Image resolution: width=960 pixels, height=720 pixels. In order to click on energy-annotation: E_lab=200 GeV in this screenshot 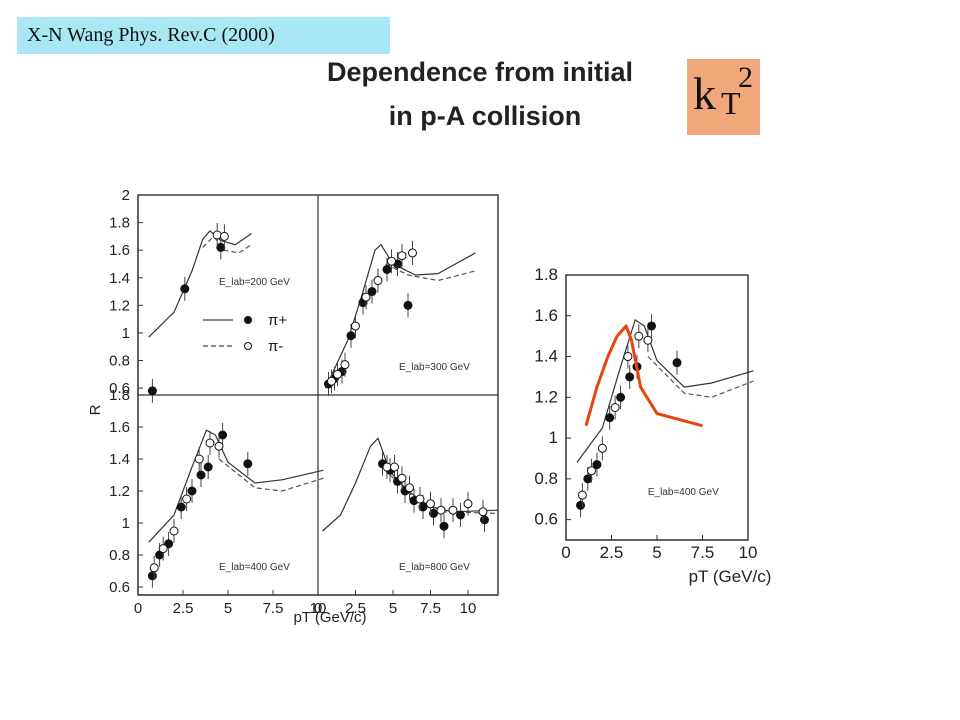, I will do `click(254, 282)`.